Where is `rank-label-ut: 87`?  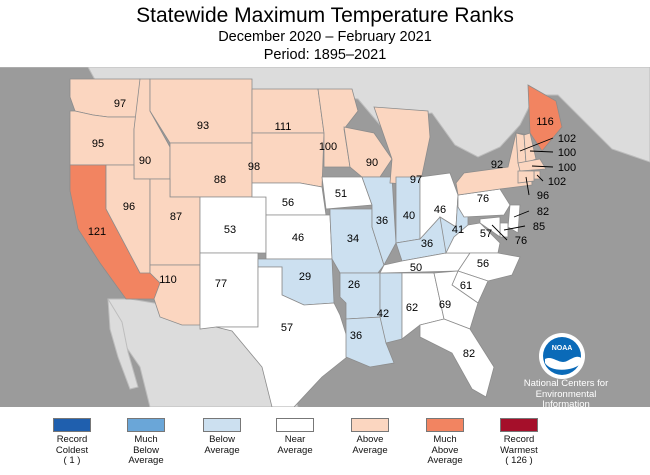 rank-label-ut: 87 is located at coordinates (176, 217).